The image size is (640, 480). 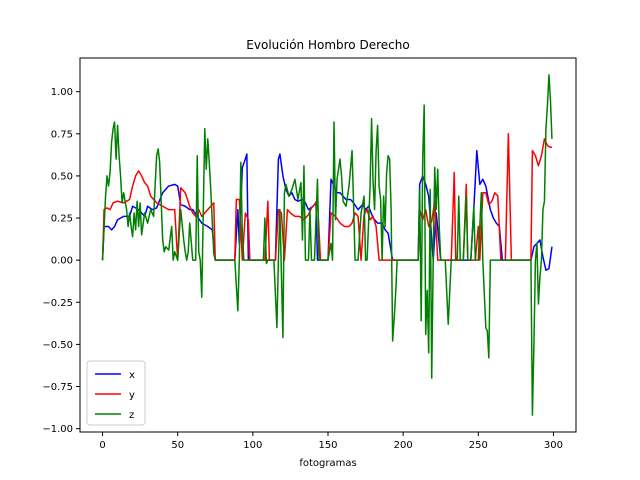 What do you see at coordinates (57, 387) in the screenshot?
I see `y-tick-label: −0.75` at bounding box center [57, 387].